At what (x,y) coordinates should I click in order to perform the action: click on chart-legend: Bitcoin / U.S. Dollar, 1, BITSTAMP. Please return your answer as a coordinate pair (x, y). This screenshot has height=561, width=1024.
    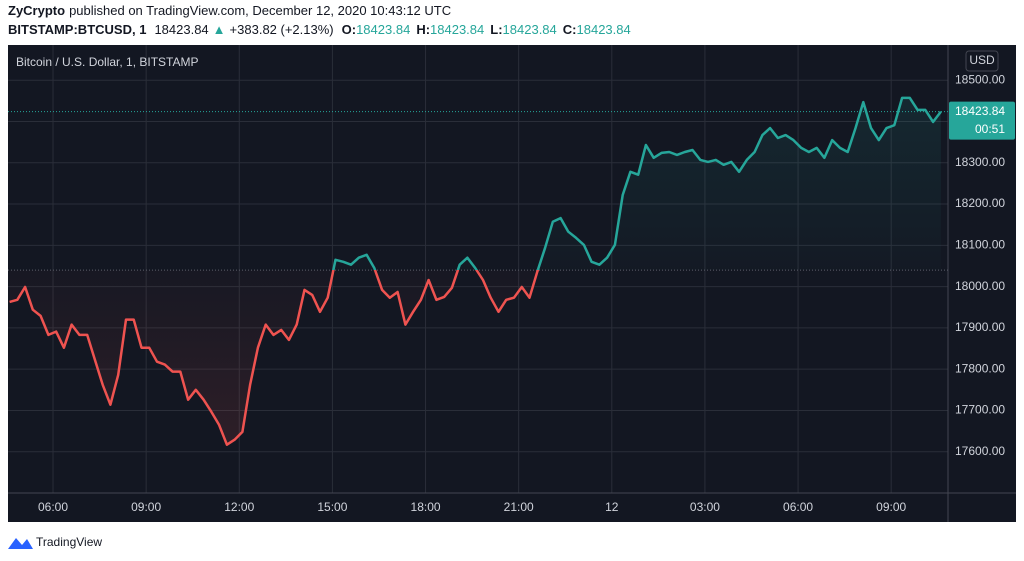
    Looking at the image, I should click on (107, 62).